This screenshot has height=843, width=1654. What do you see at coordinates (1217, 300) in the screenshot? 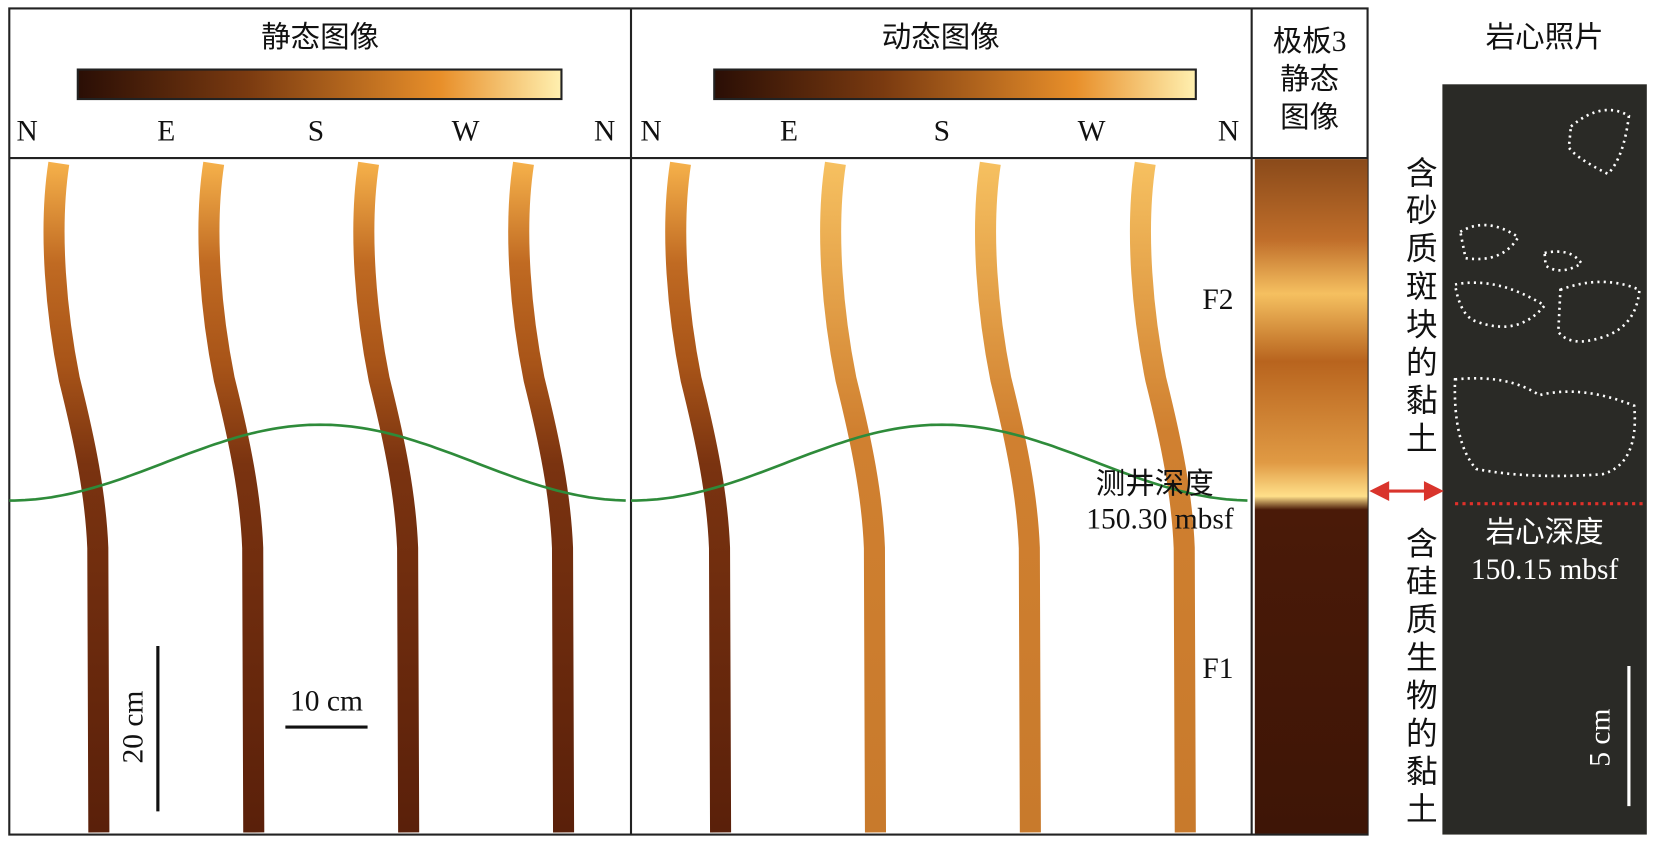
I see `fracture-label: F2` at bounding box center [1217, 300].